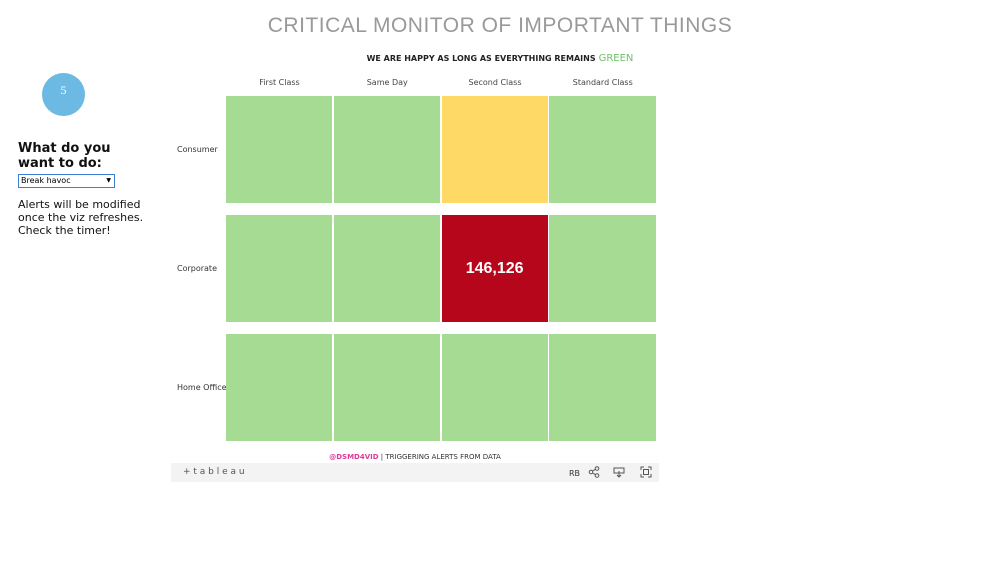 The height and width of the screenshot is (563, 1000). Describe the element at coordinates (594, 472) in the screenshot. I see `share-icon` at that location.